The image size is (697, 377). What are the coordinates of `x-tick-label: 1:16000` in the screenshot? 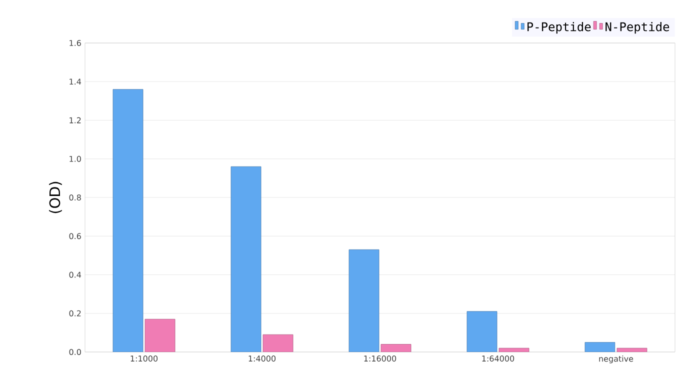 It's located at (380, 359).